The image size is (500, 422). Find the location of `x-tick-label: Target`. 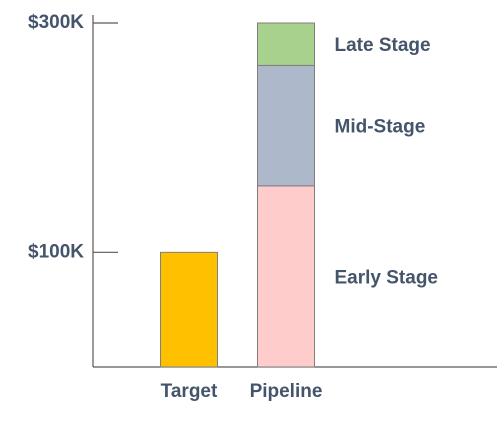

x-tick-label: Target is located at coordinates (189, 391).